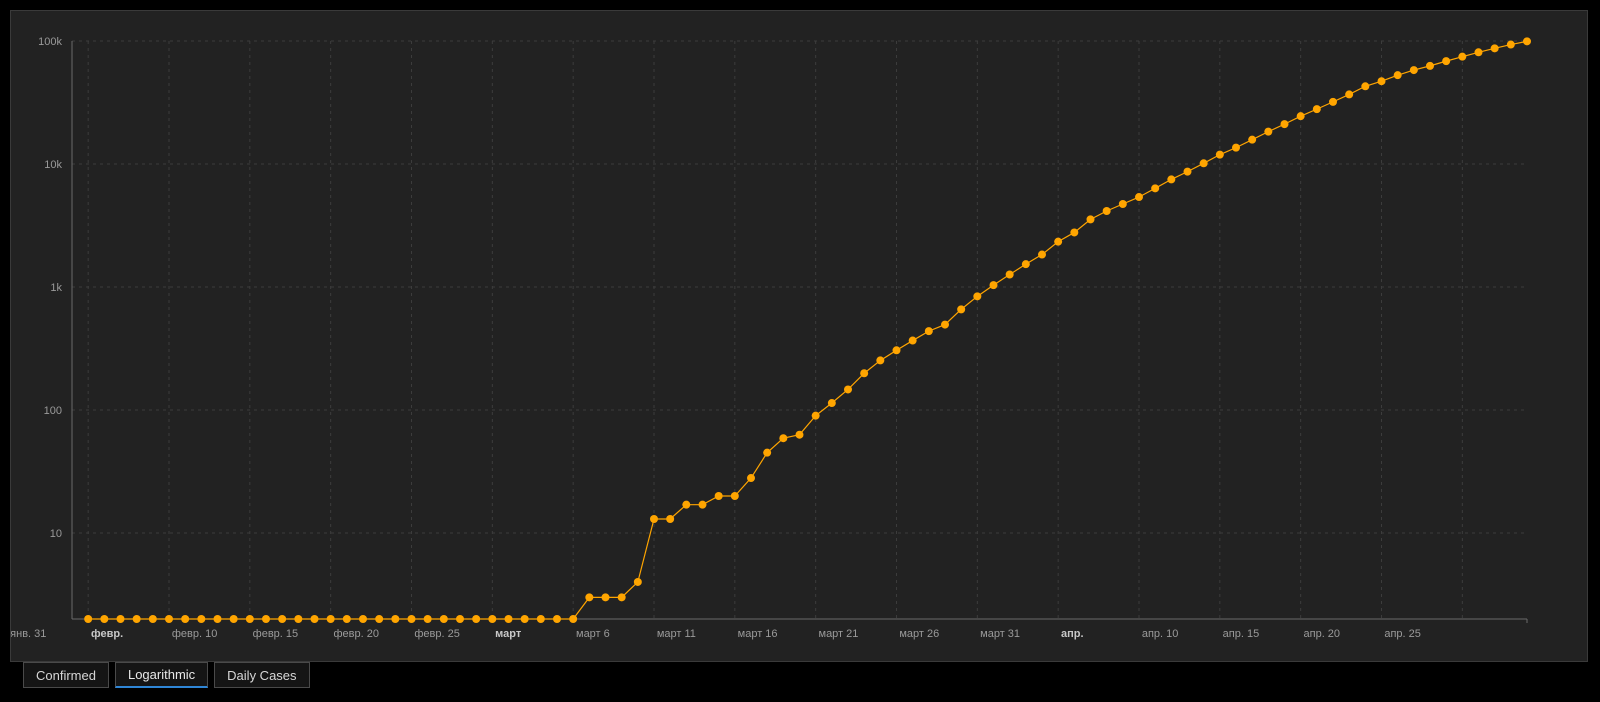 The width and height of the screenshot is (1600, 702). I want to click on tab-daily-cases: Daily Cases, so click(262, 675).